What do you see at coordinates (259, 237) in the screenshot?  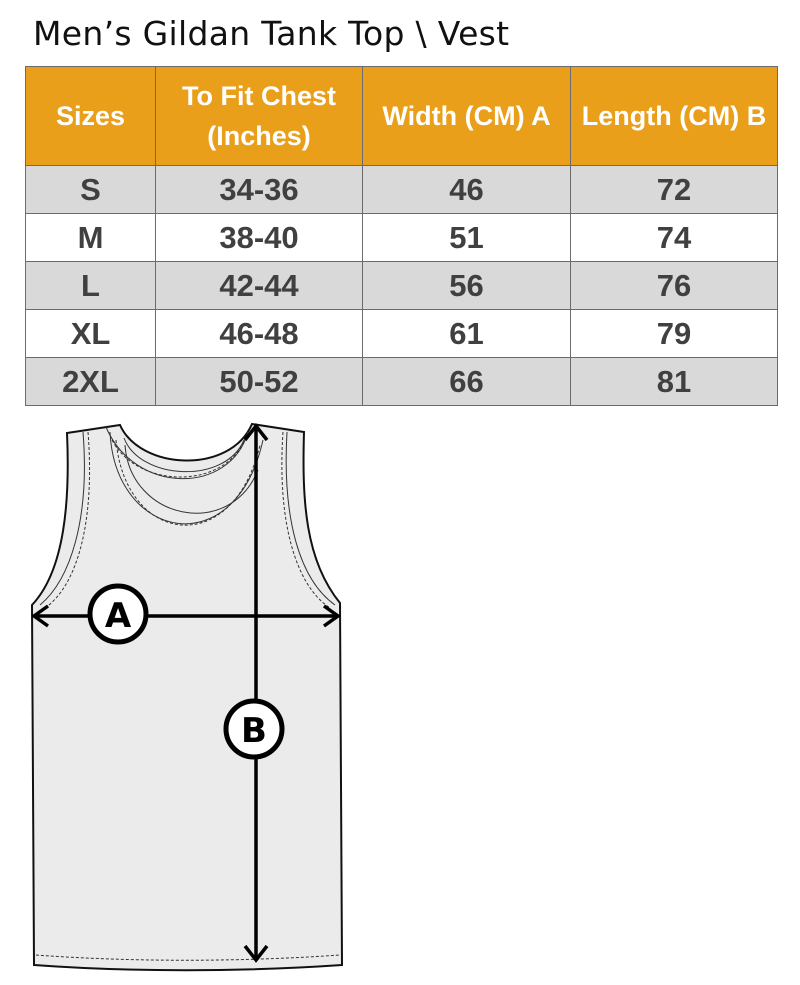 I see `cell-chest: 38-40` at bounding box center [259, 237].